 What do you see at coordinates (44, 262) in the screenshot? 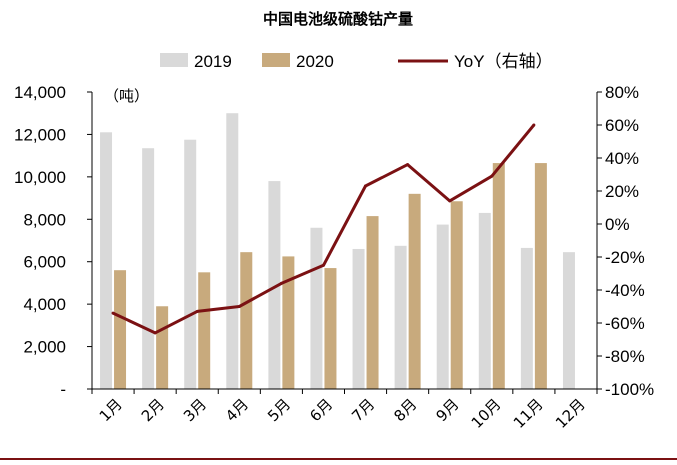
I see `left-tick-label: 6,000` at bounding box center [44, 262].